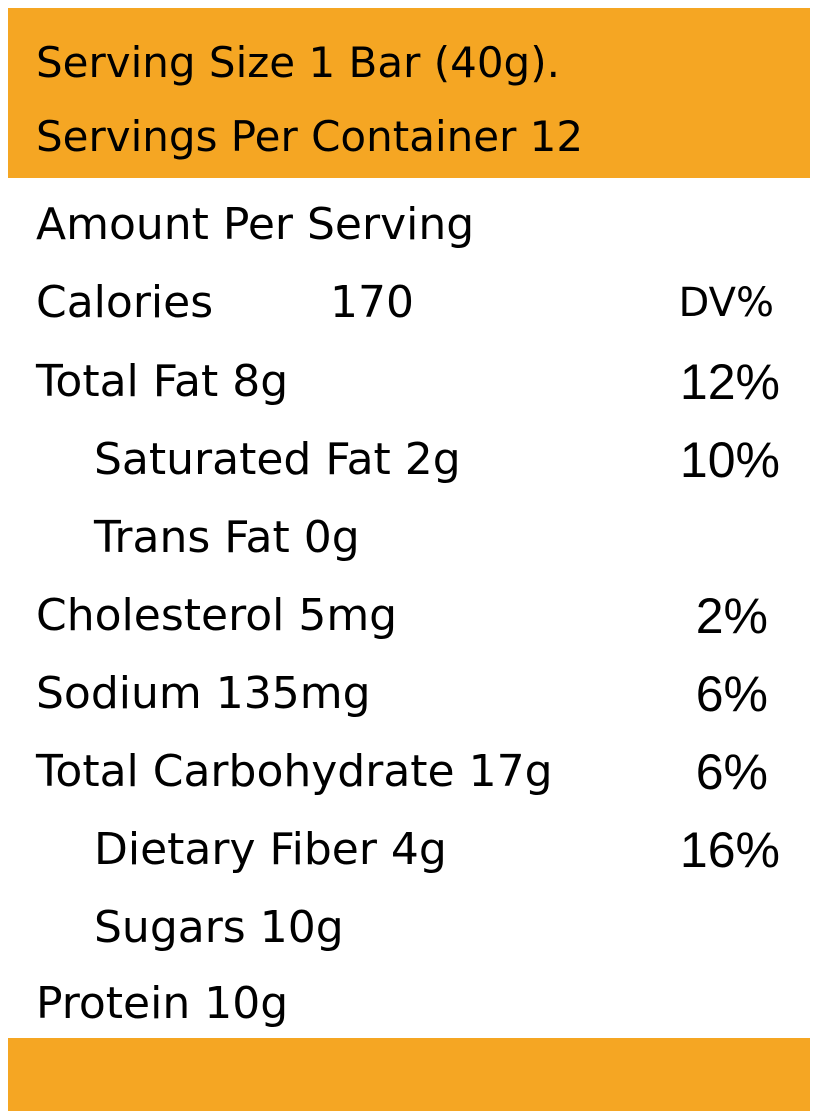 Image resolution: width=817 pixels, height=1118 pixels. I want to click on nutrient-row-saturated-fat: Saturated Fat 2g 10%, so click(409, 460).